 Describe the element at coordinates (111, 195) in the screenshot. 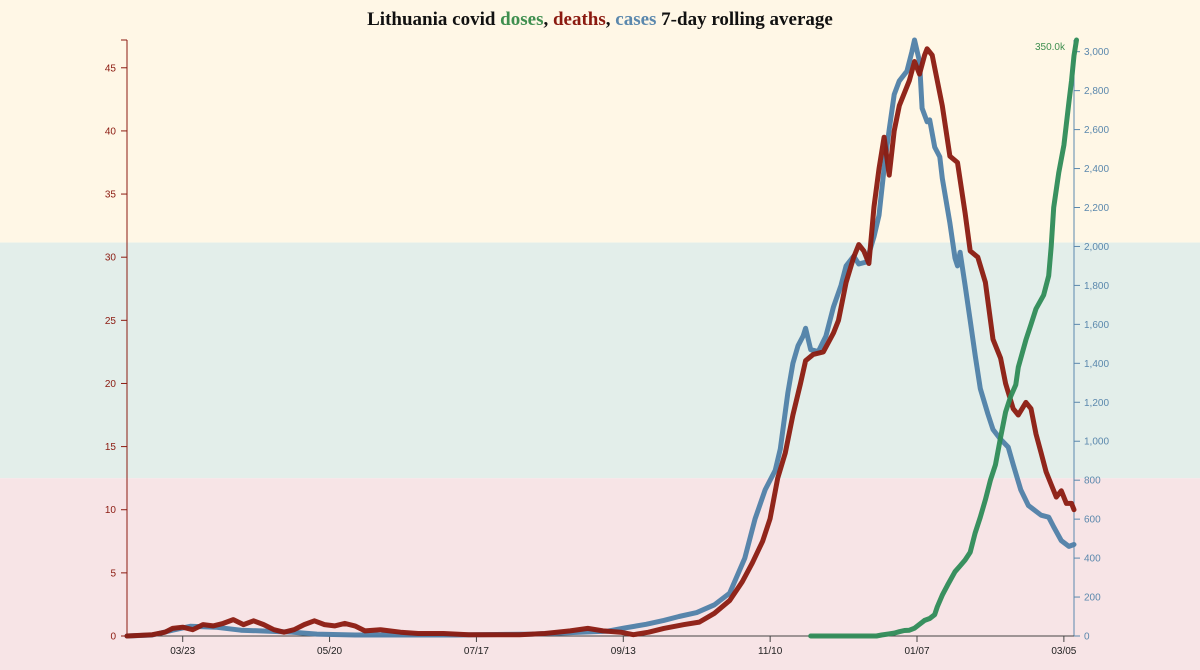

I see `left-tick-label: 35` at that location.